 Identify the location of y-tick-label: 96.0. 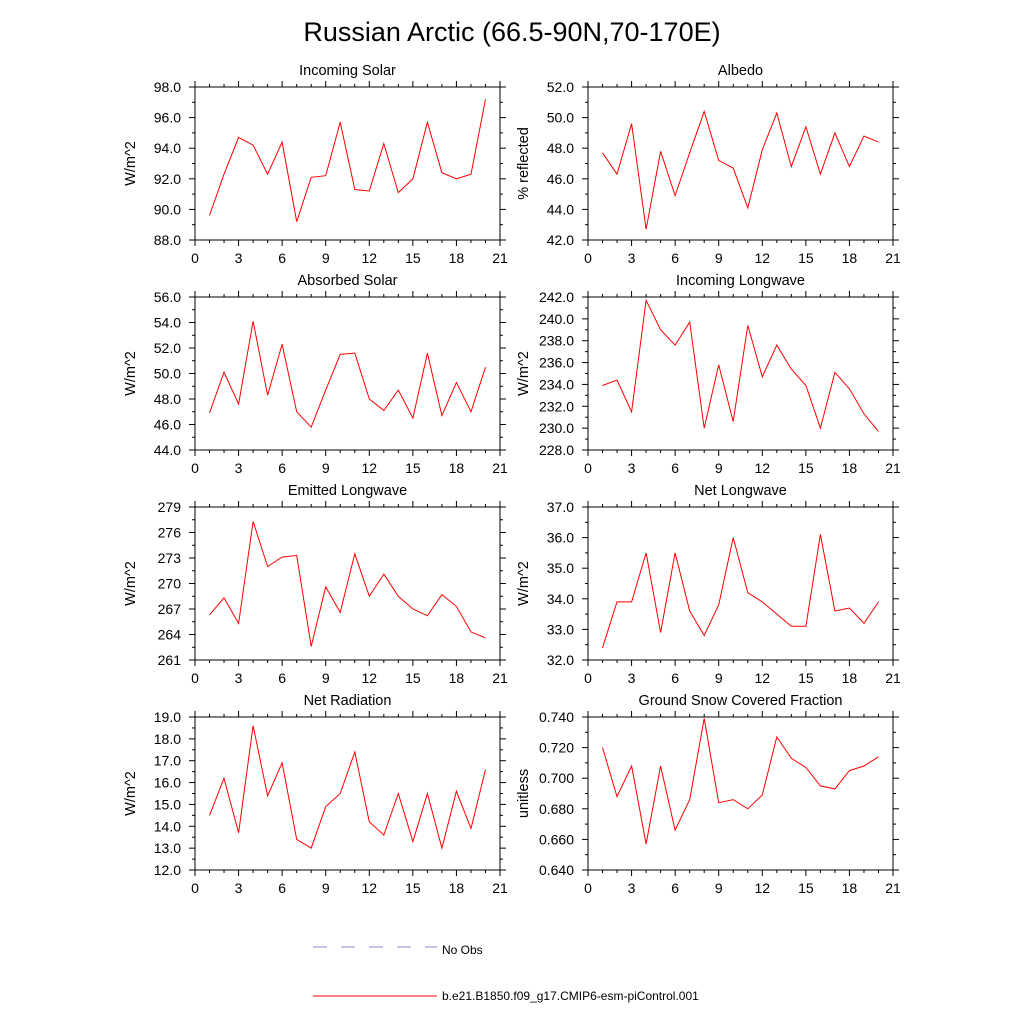
(167, 118).